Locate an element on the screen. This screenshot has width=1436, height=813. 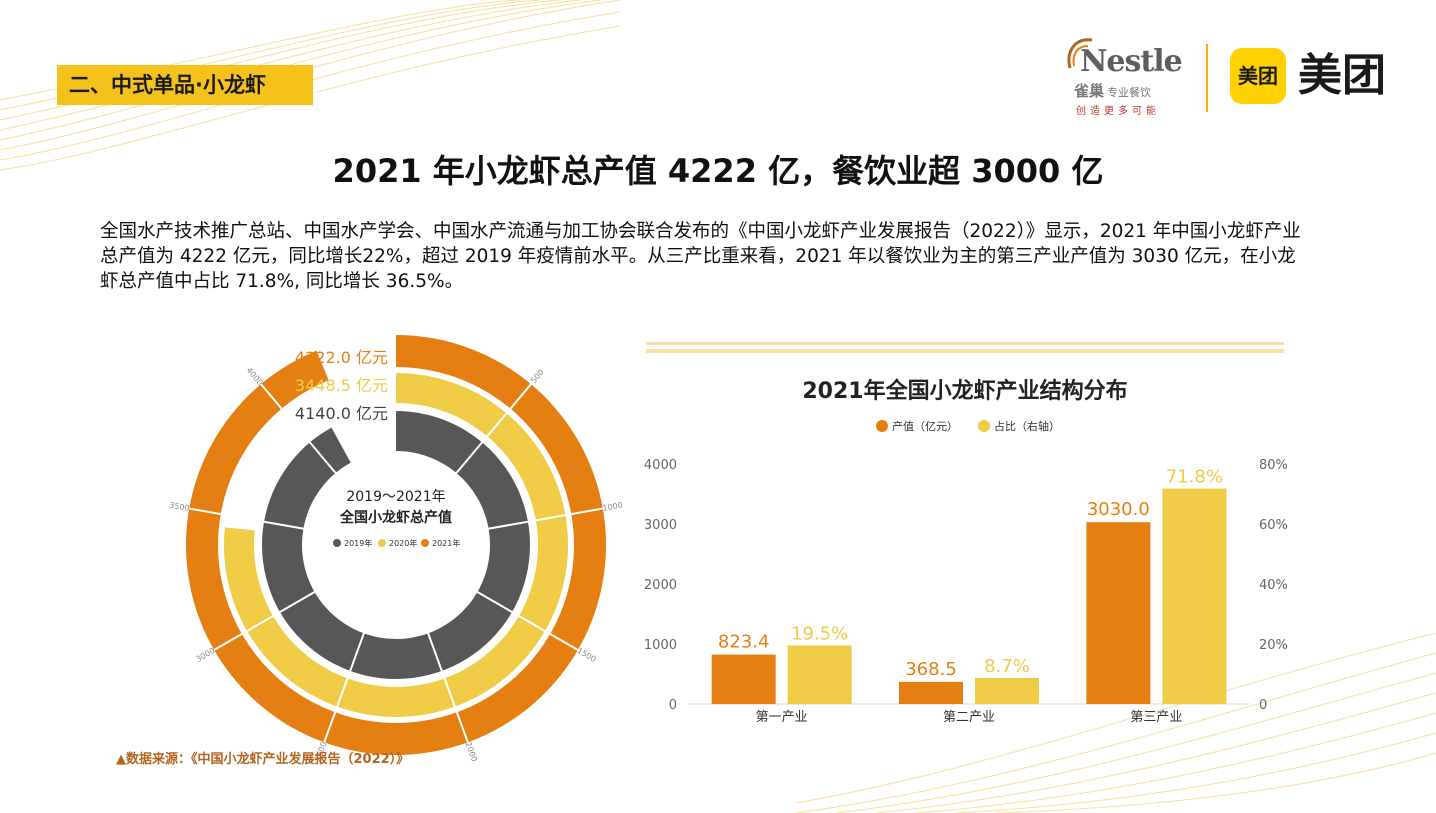
meituan-wordmark: 美团 is located at coordinates (1342, 75).